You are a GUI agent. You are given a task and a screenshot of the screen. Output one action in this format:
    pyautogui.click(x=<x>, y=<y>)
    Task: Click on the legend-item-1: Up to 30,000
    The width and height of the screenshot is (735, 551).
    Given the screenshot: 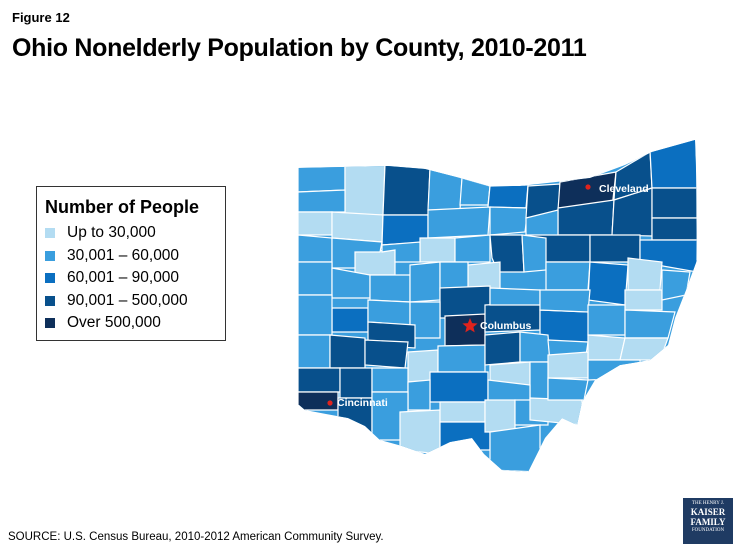 What is the action you would take?
    pyautogui.click(x=135, y=233)
    